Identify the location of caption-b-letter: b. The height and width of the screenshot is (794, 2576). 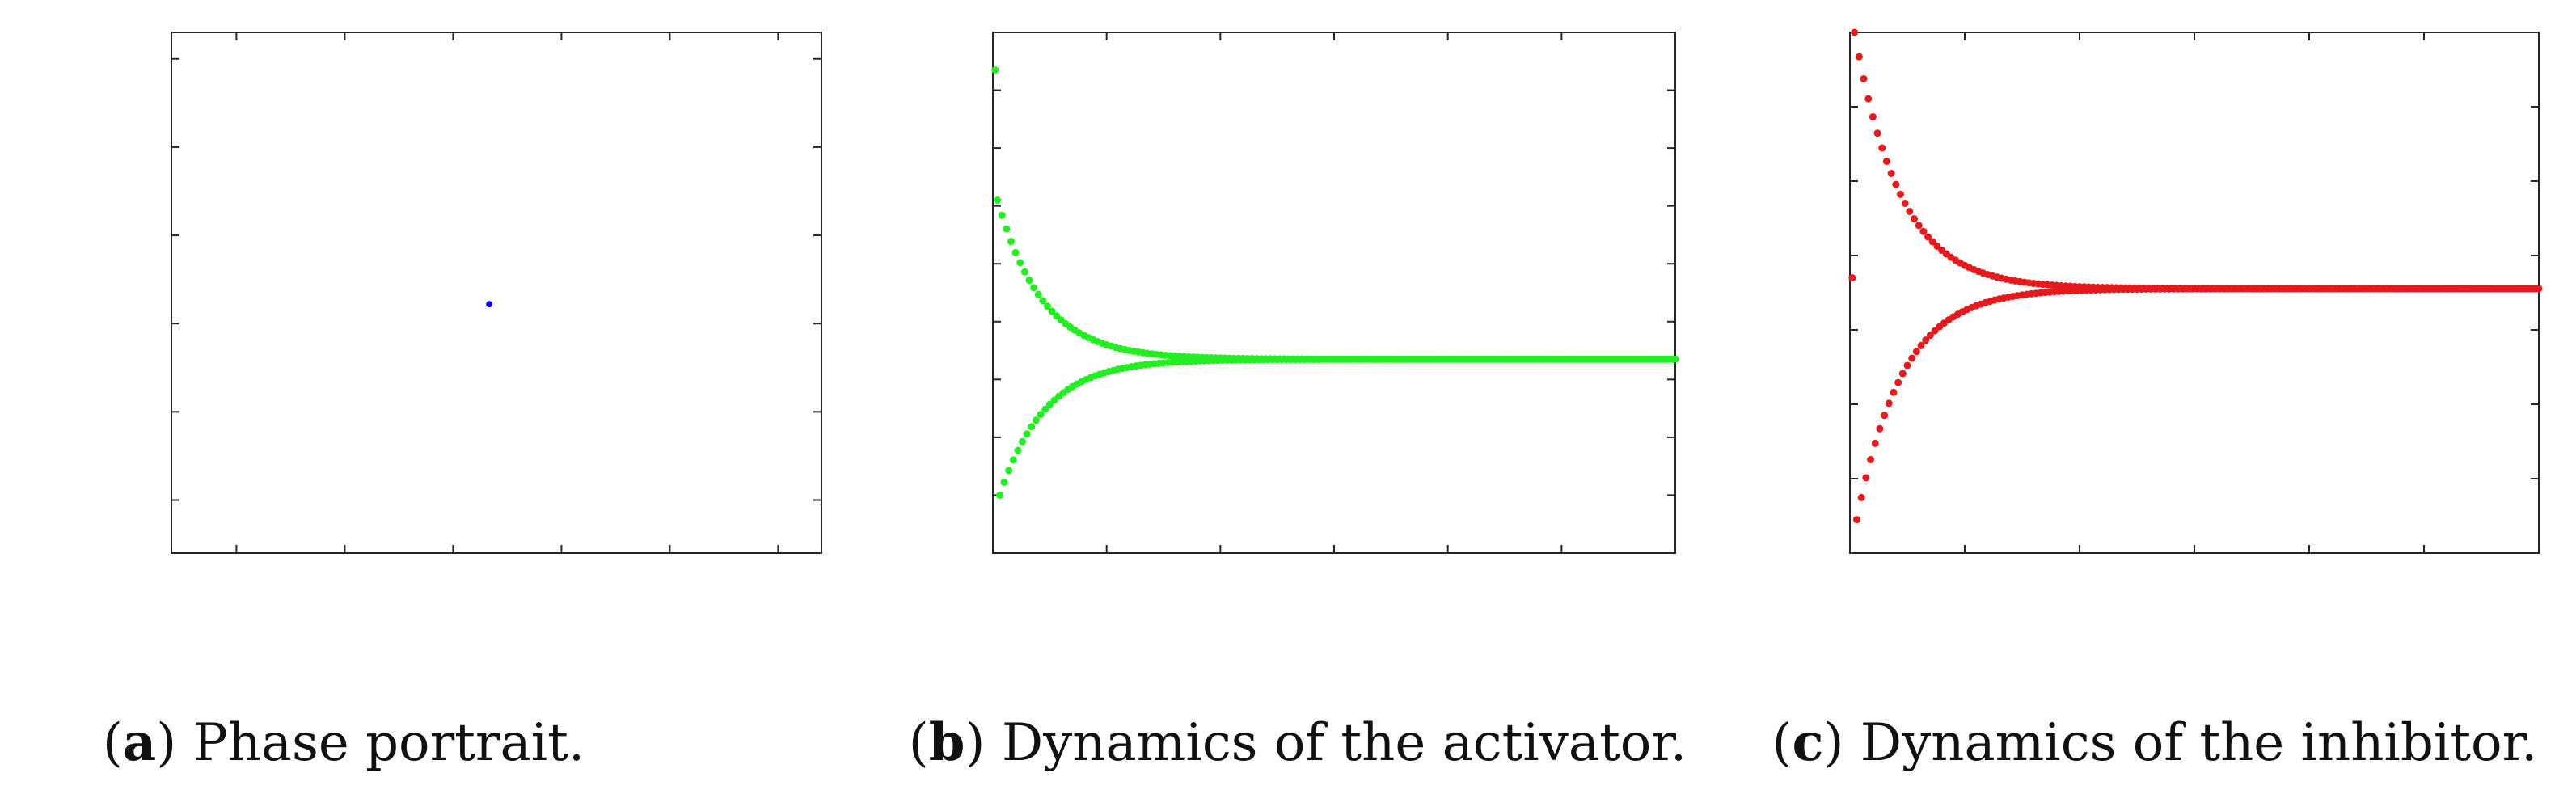
(947, 742).